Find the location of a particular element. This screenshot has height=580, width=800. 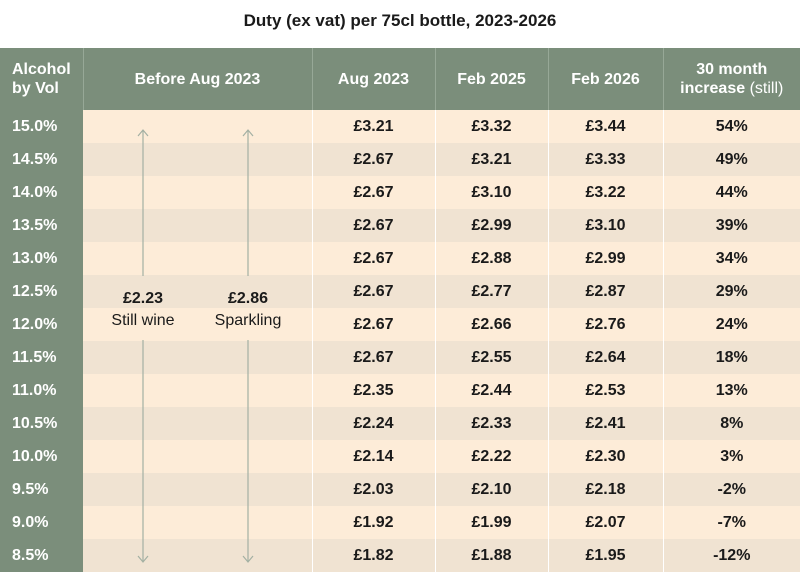

feb-2026-cell: £3.10 is located at coordinates (606, 225).